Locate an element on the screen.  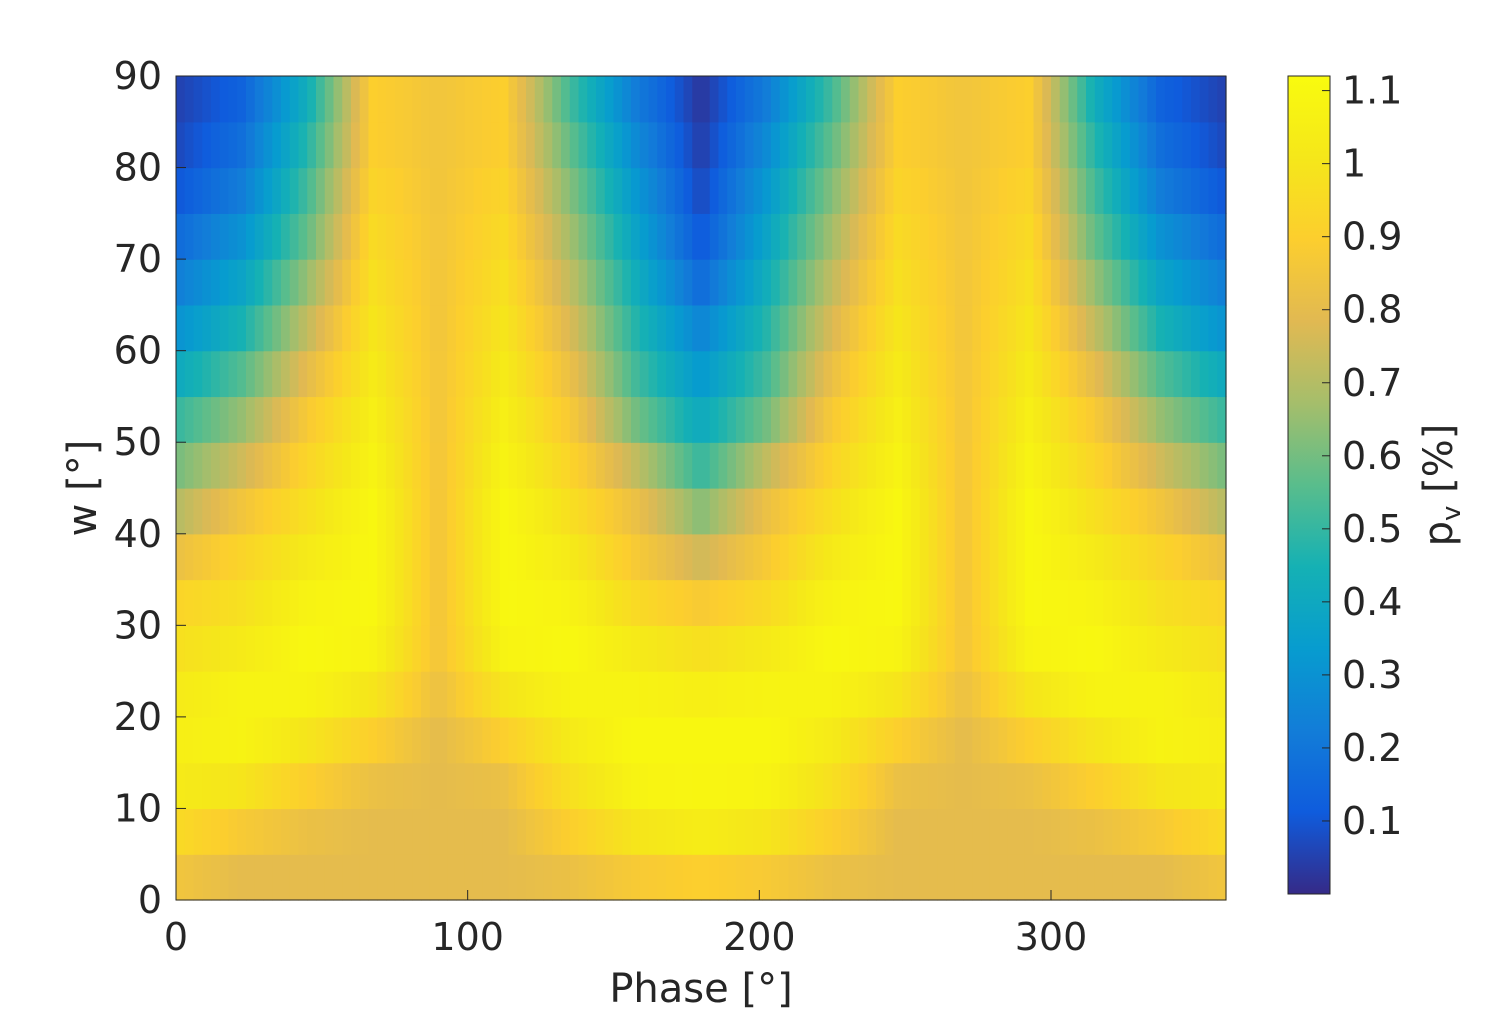
colorbar-label-main: p is located at coordinates (1439, 533).